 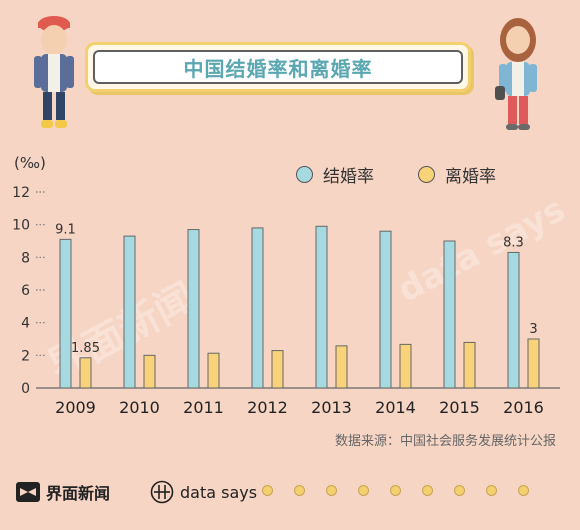 I want to click on y-tick-label: 10, so click(x=21, y=226).